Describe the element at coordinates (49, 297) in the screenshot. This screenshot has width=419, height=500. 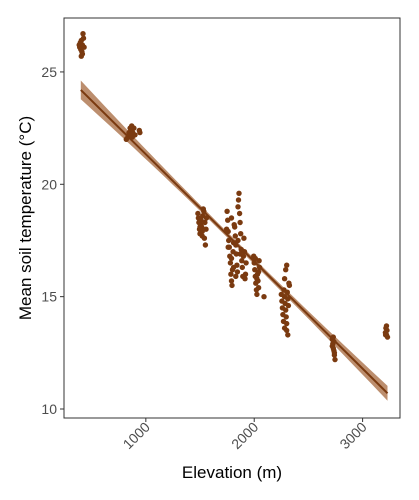
I see `y-tick-label: 15` at that location.